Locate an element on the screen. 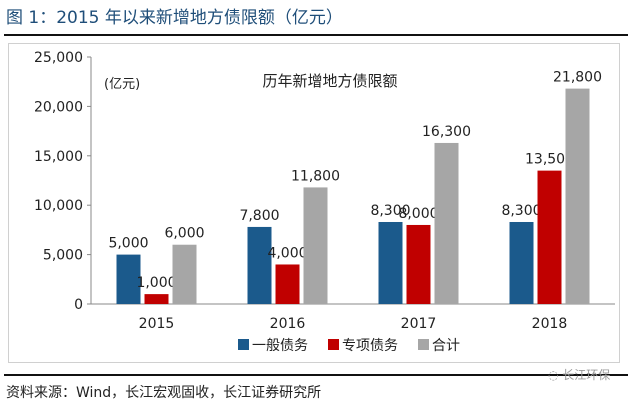  legend-label: 合计 is located at coordinates (446, 346).